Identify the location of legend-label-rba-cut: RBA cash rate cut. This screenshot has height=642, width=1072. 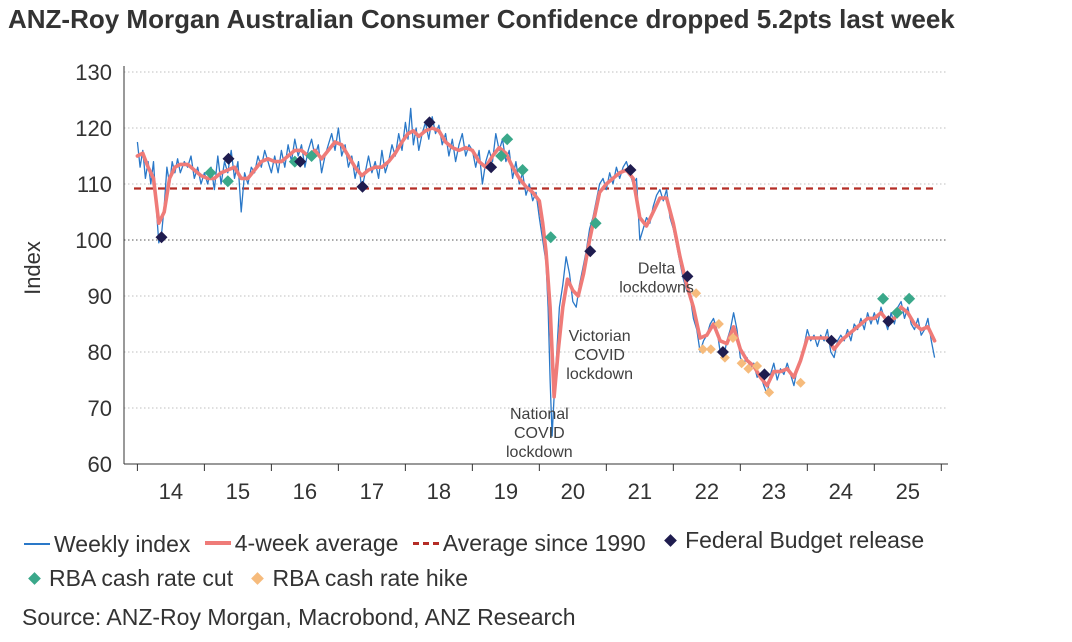
(141, 578).